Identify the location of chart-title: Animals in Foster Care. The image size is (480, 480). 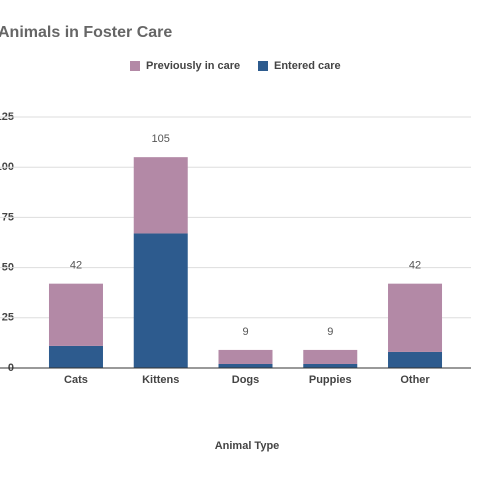
(86, 32).